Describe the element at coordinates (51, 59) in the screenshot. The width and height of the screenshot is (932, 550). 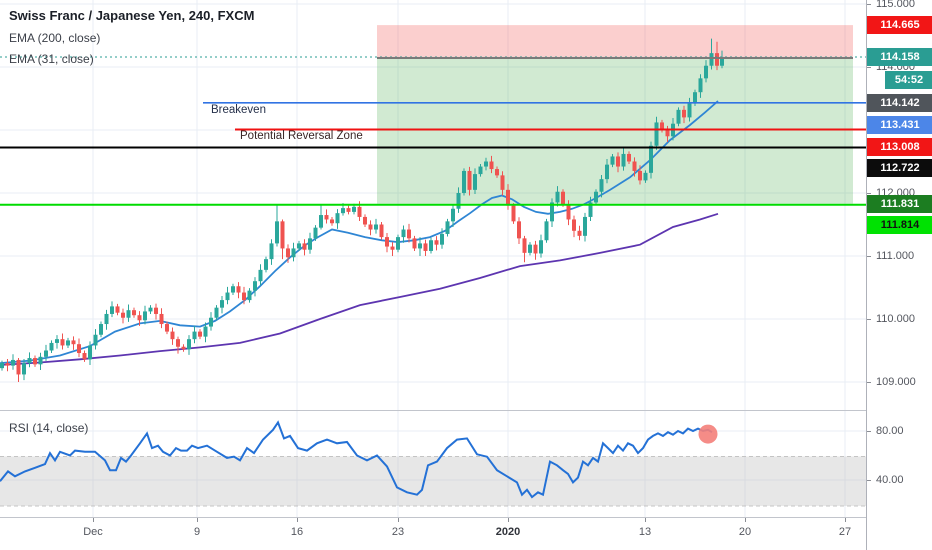
I see `legend-ema31: EMA (31, close)` at that location.